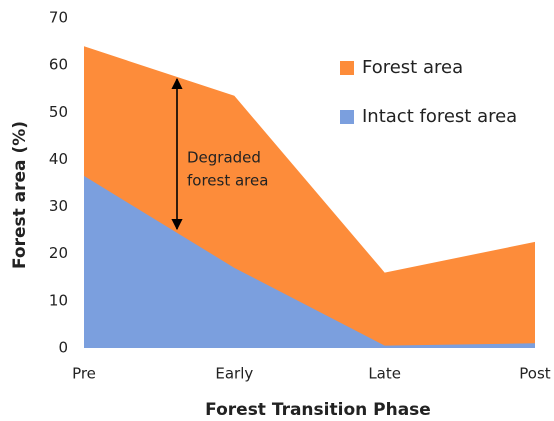  What do you see at coordinates (224, 158) in the screenshot?
I see `annotation: Degraded` at bounding box center [224, 158].